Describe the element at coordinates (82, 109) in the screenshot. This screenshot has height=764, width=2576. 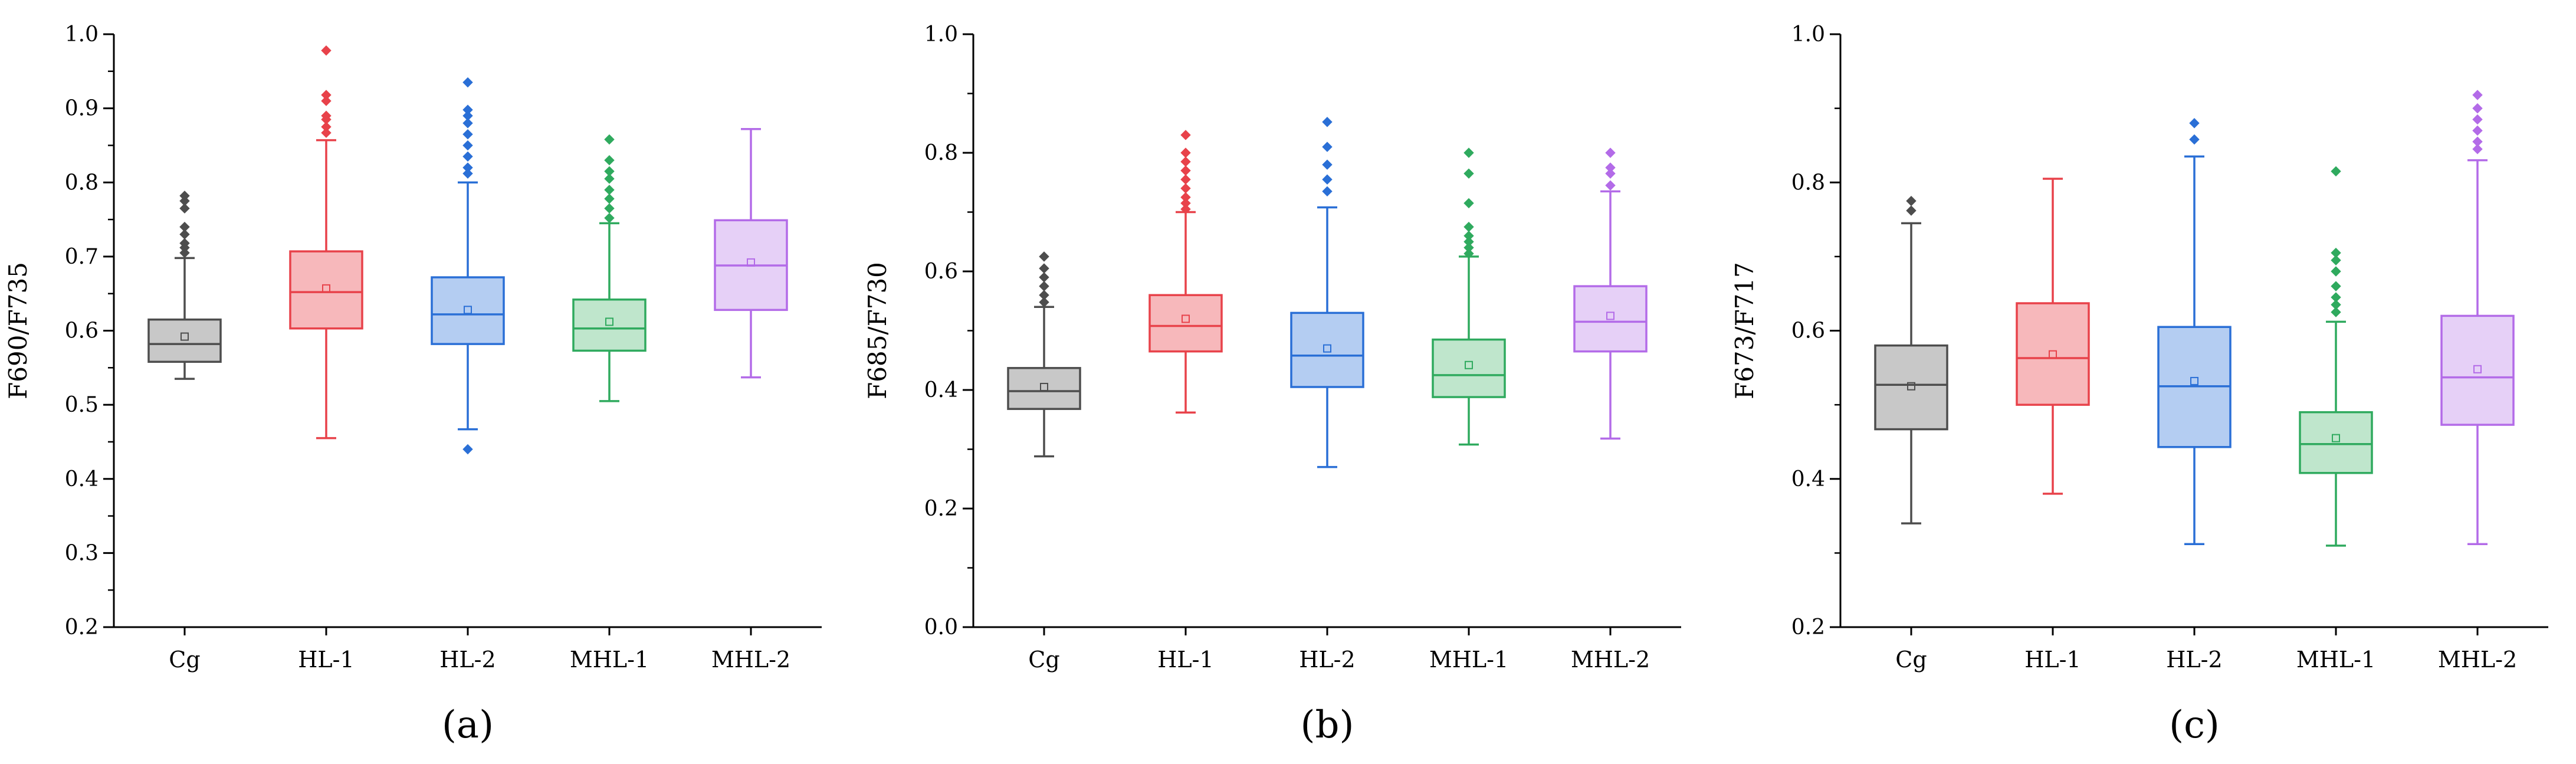
I see `y-tick-label: 0.9` at that location.